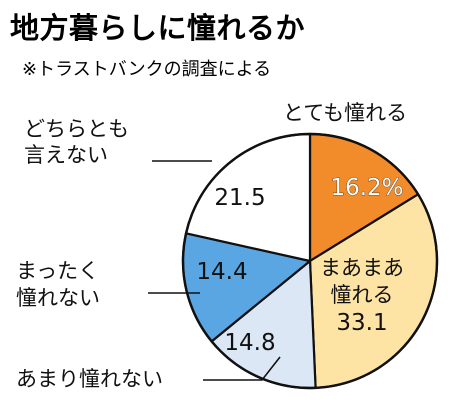  What do you see at coordinates (146, 69) in the screenshot?
I see `chart-subtitle: ※トラストバンクの調査による` at bounding box center [146, 69].